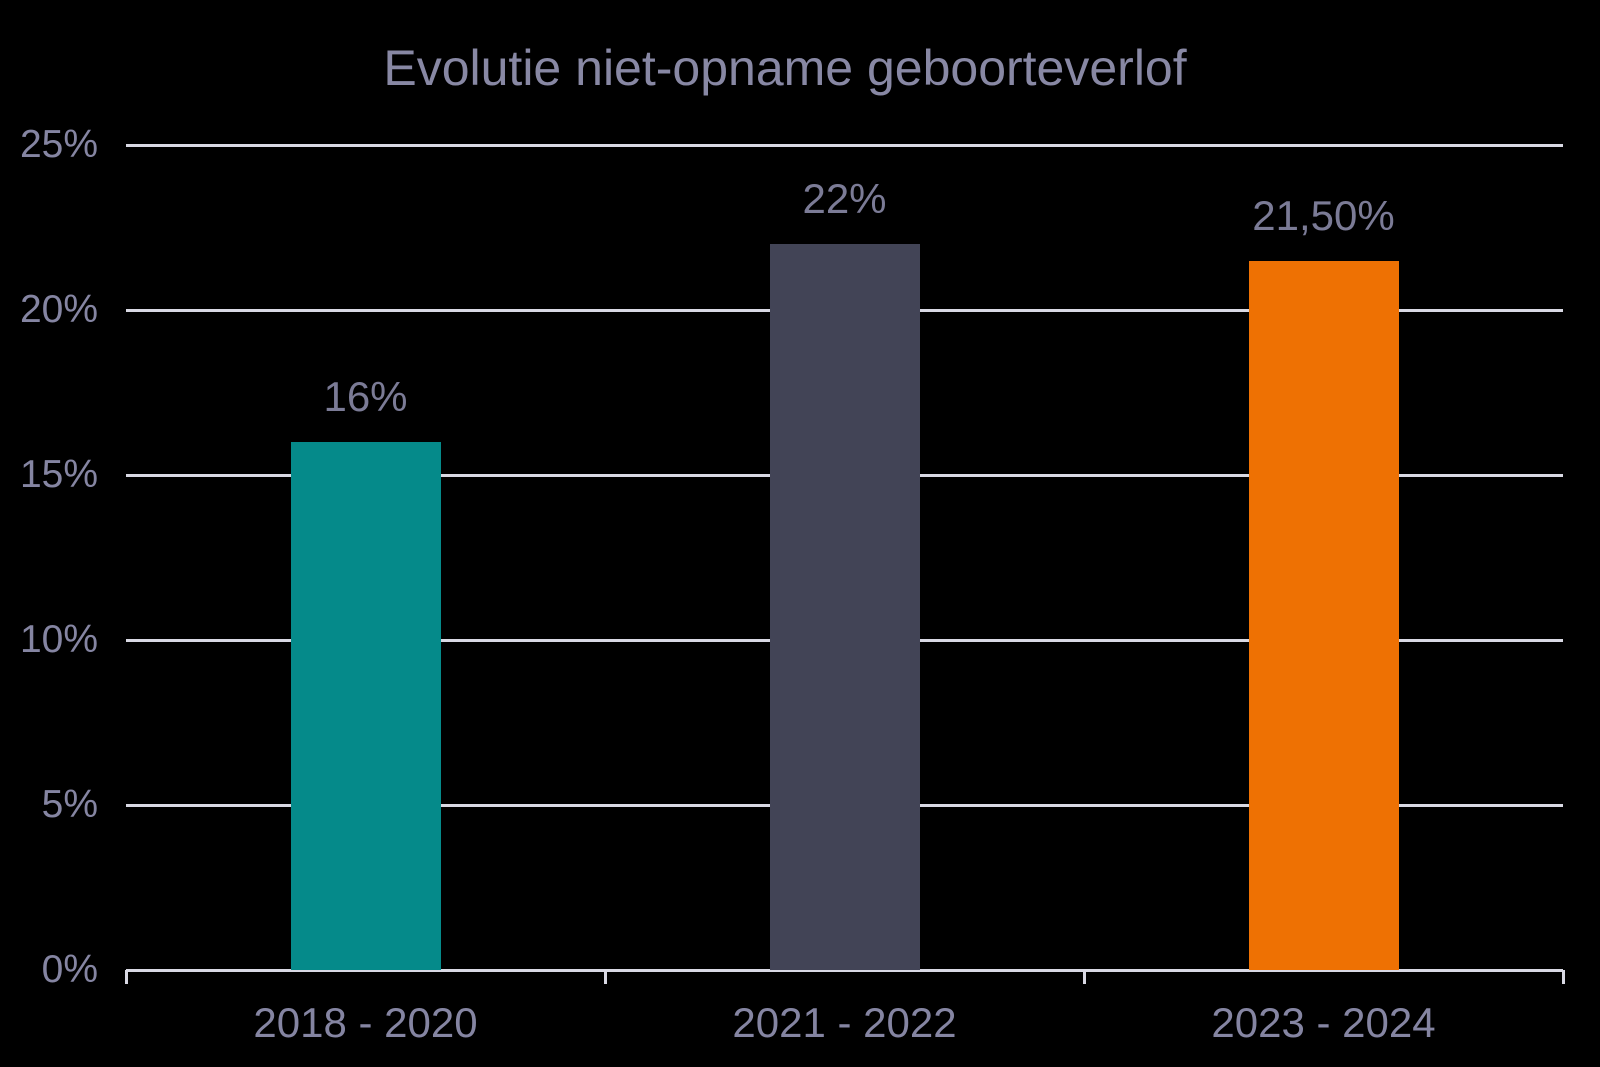 The image size is (1600, 1067). What do you see at coordinates (58, 144) in the screenshot?
I see `y-axis-tick-label: 25%` at bounding box center [58, 144].